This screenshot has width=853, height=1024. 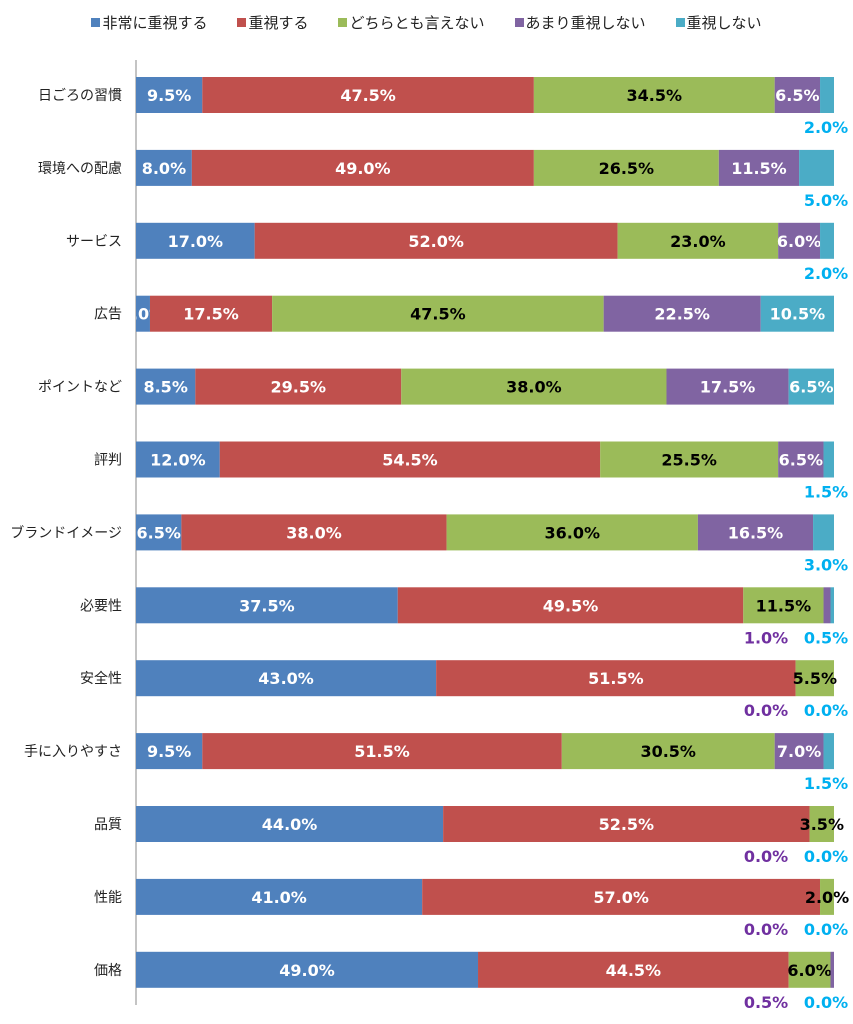 I want to click on data-label: 10.5%, so click(x=798, y=314).